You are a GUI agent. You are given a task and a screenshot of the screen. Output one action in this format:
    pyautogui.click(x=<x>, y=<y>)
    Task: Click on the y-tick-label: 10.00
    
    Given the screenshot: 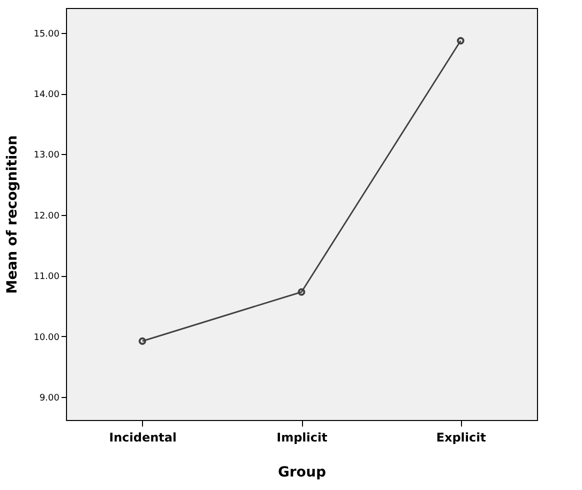 What is the action you would take?
    pyautogui.click(x=47, y=337)
    